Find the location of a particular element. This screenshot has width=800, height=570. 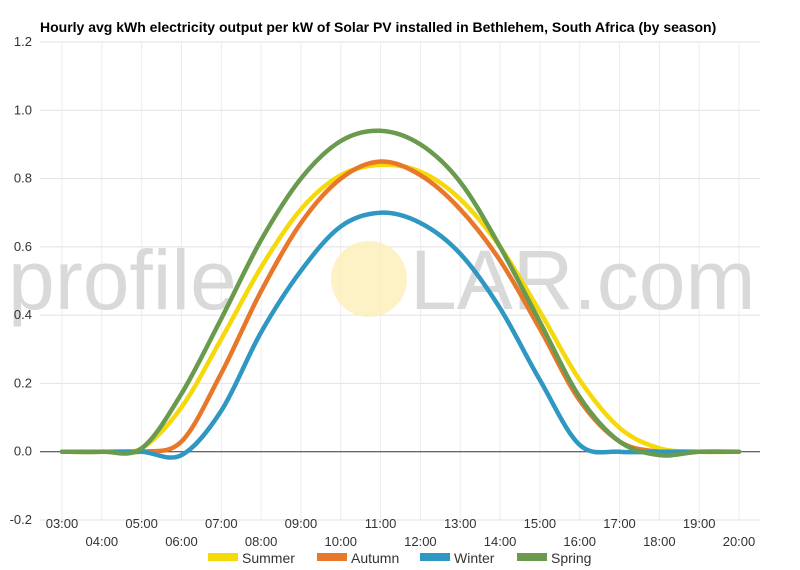

x-tick-label: 08:00 is located at coordinates (261, 541).